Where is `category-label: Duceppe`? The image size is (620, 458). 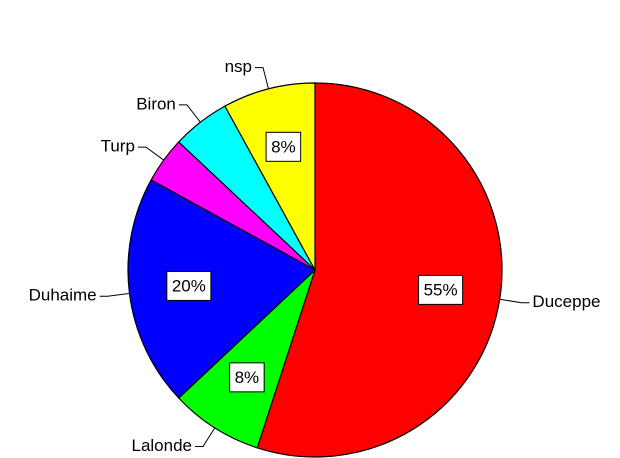
category-label: Duceppe is located at coordinates (566, 301).